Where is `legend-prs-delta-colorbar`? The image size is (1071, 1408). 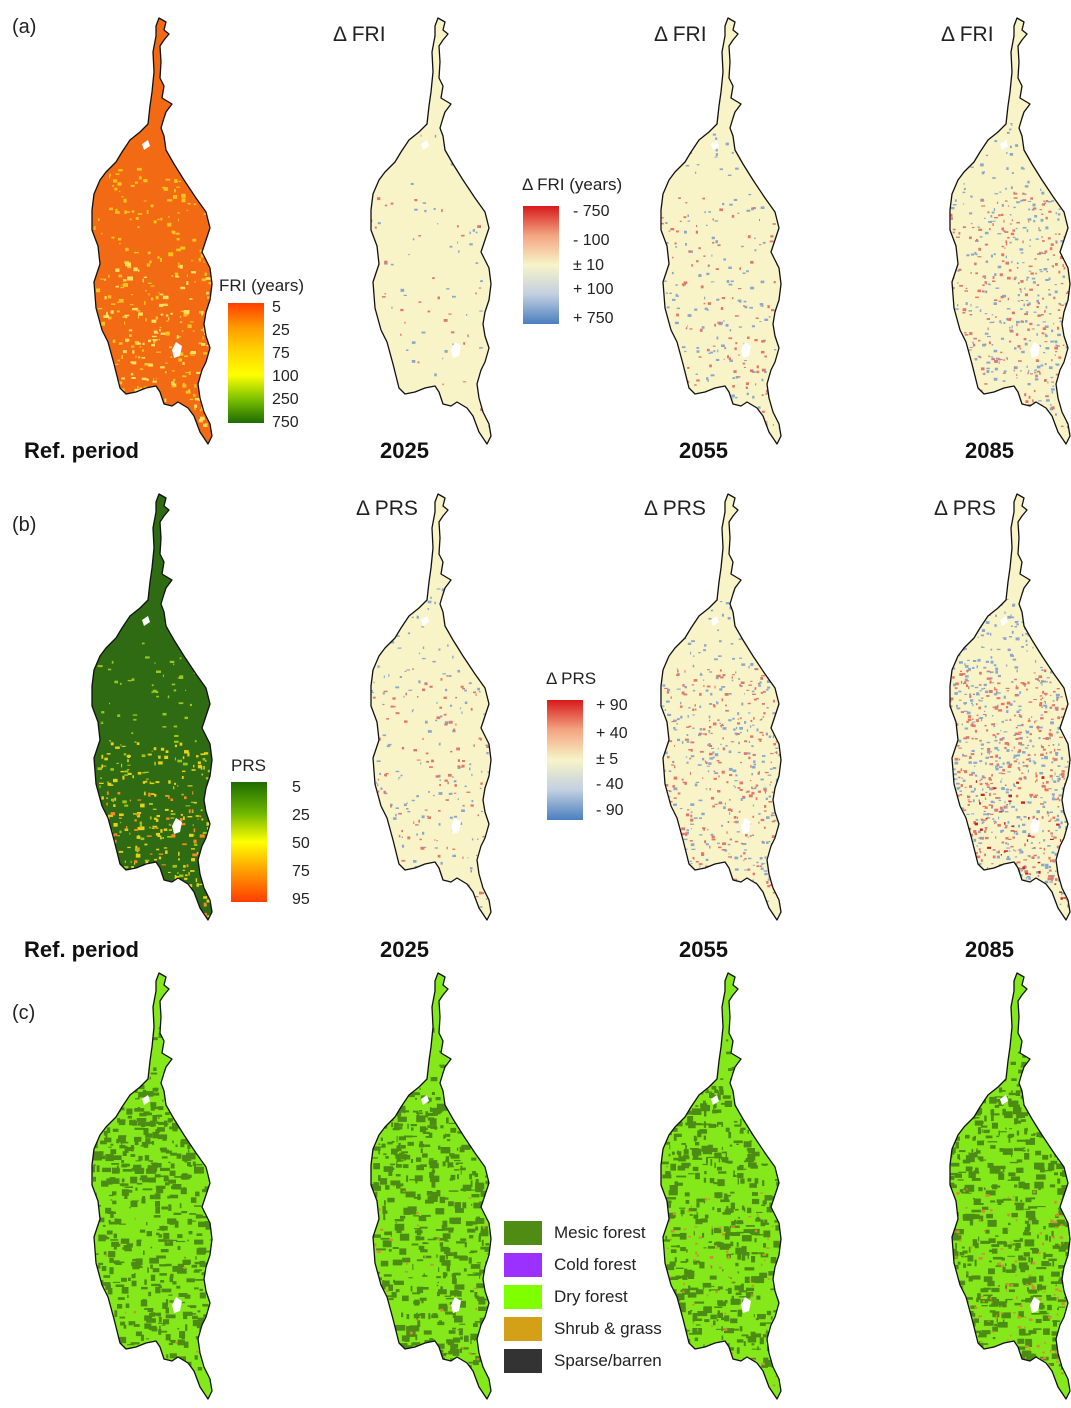
legend-prs-delta-colorbar is located at coordinates (565, 760).